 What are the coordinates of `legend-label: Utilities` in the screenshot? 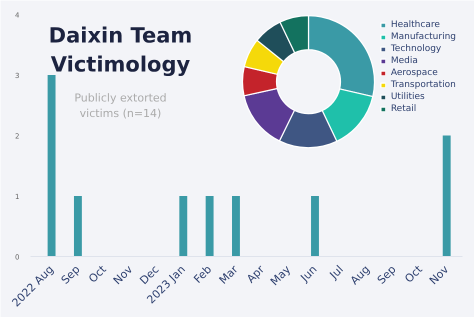 It's located at (407, 97).